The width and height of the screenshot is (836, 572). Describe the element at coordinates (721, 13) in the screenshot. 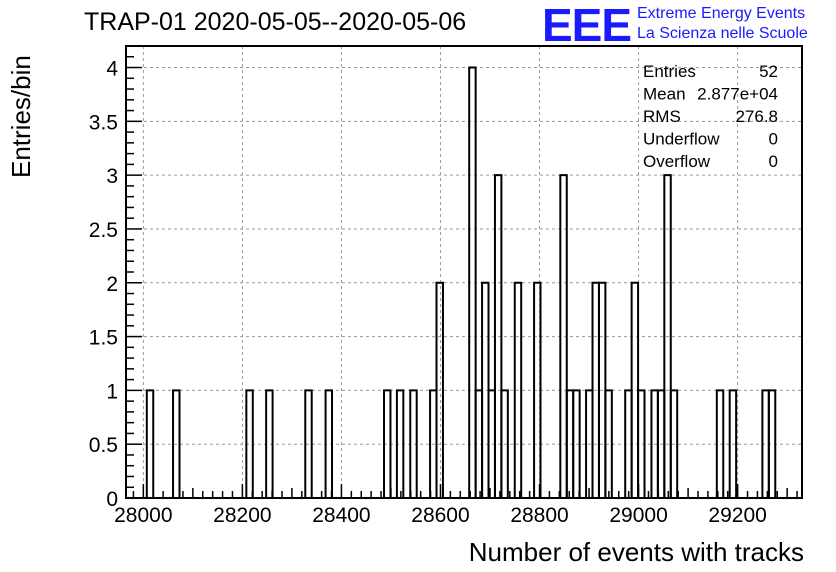

I see `logo-caption-line-1: Extreme Energy Events` at that location.